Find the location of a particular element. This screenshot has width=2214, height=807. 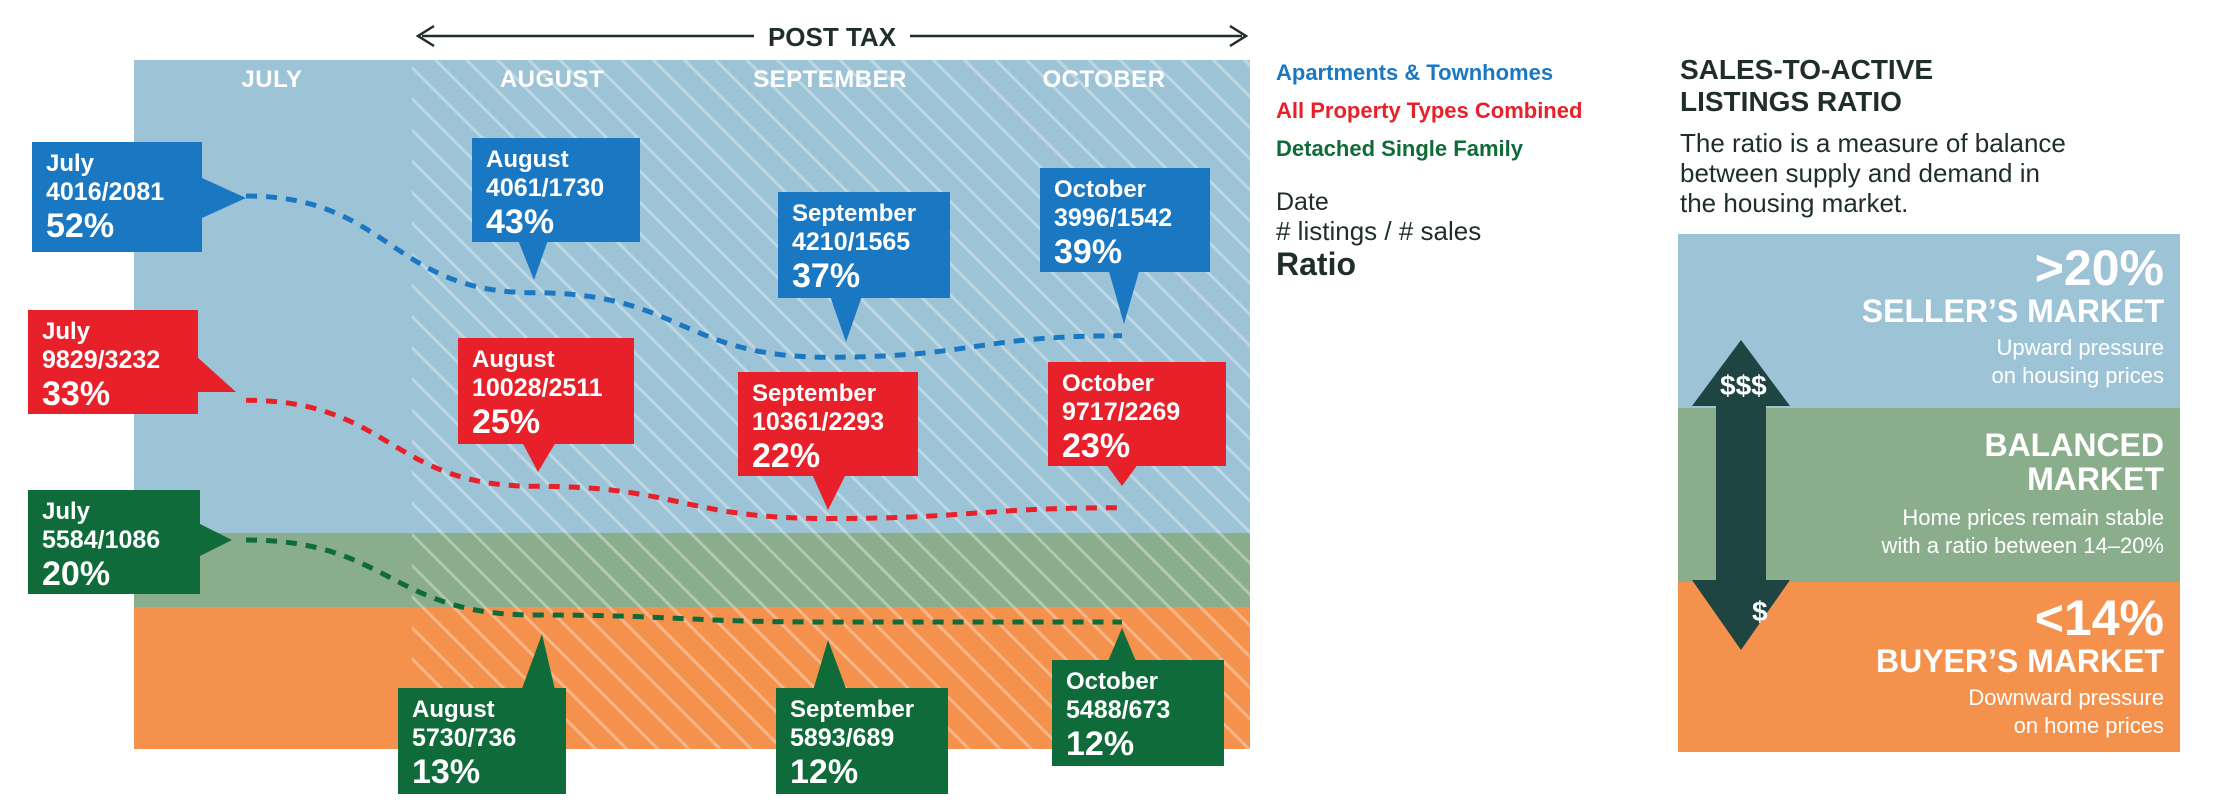

callout-detached-september: September 5893/689 12% is located at coordinates (862, 741).